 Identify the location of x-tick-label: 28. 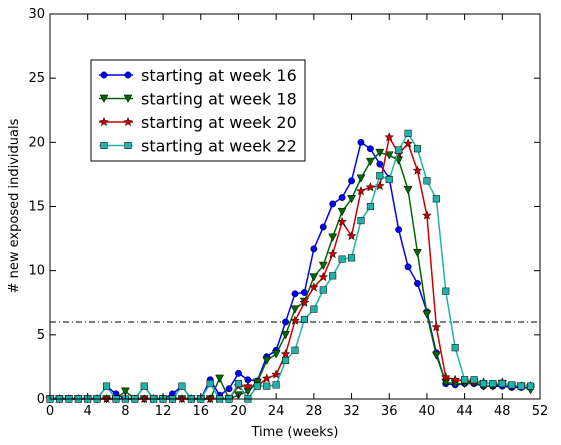
(314, 411).